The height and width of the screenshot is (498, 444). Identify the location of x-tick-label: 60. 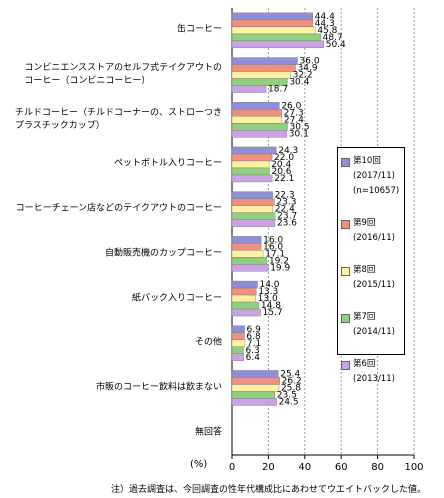
(341, 467).